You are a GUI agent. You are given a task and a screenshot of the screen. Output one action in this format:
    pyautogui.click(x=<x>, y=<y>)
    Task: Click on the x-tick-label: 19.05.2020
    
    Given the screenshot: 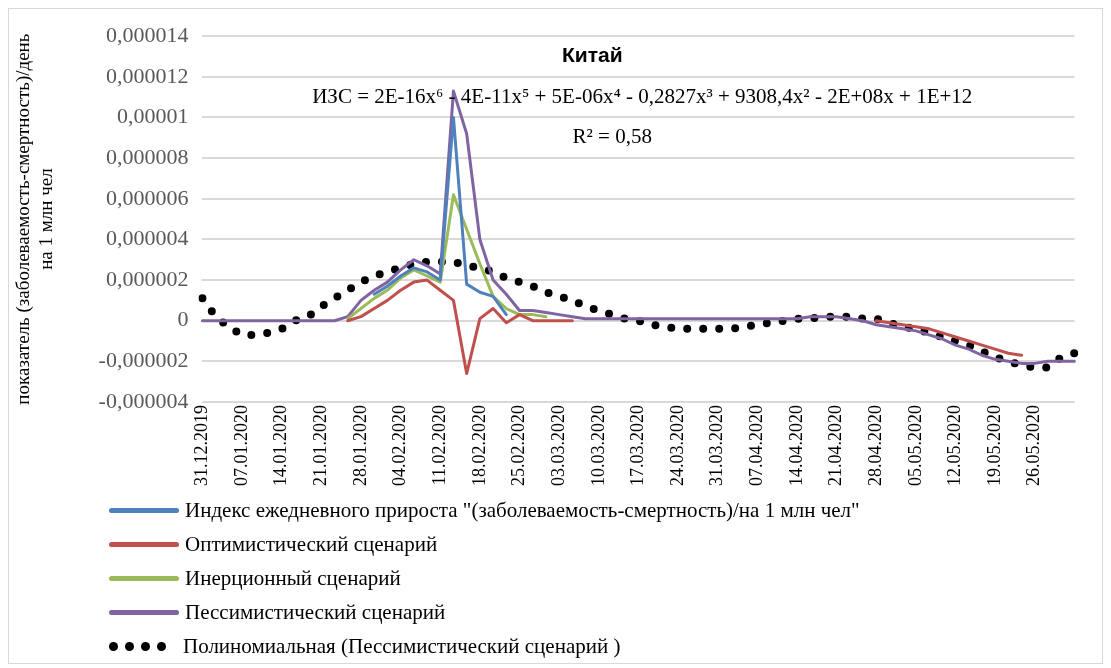 What is the action you would take?
    pyautogui.click(x=993, y=445)
    